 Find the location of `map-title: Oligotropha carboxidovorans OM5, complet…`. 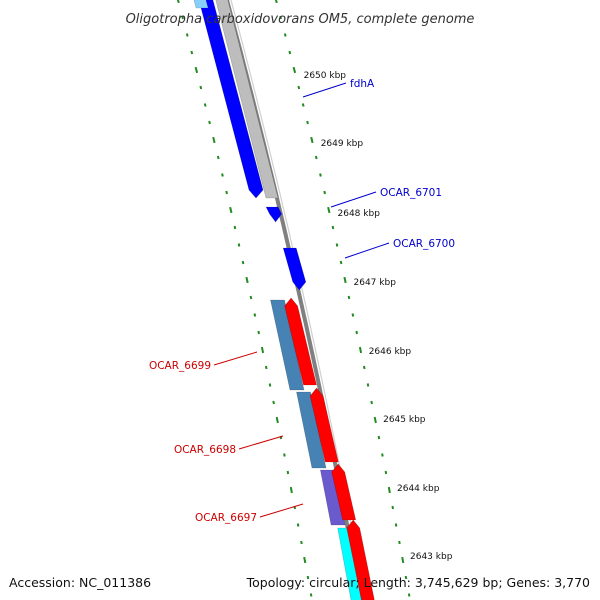

map-title: Oligotropha carboxidovorans OM5, complet… is located at coordinates (300, 19).